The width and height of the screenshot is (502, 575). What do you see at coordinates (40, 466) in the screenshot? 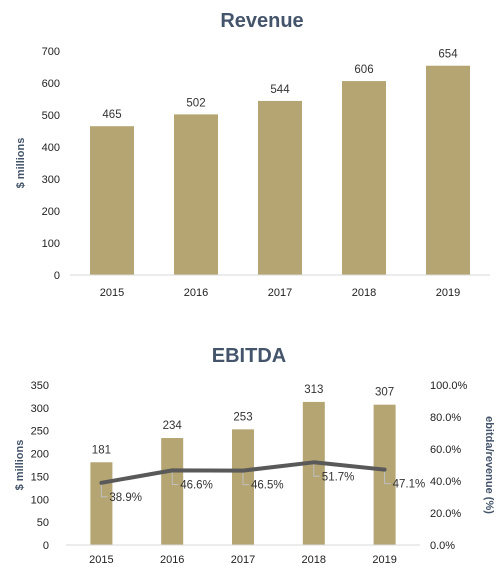
I see `ebitda-y-ticks: 0 50 100 150 200 250 300 350` at bounding box center [40, 466].